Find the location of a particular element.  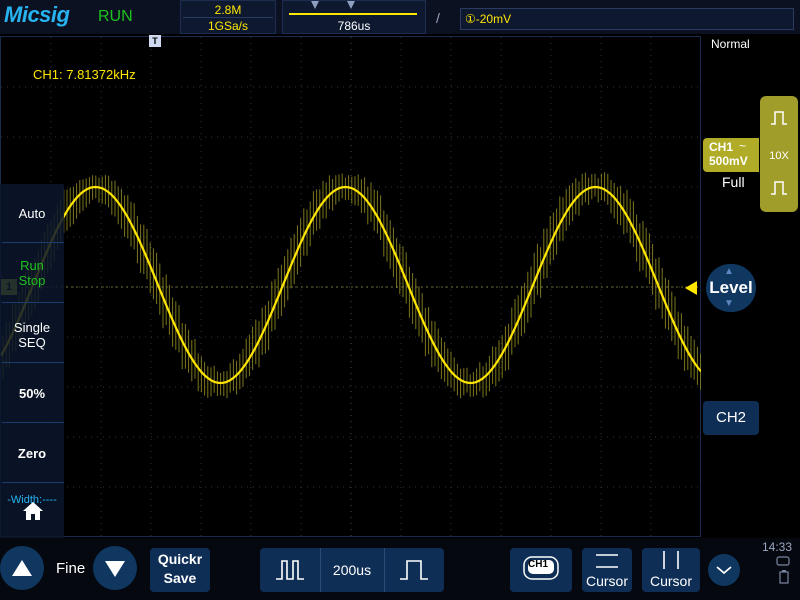

trigger-mode-label: Normal is located at coordinates (730, 44).